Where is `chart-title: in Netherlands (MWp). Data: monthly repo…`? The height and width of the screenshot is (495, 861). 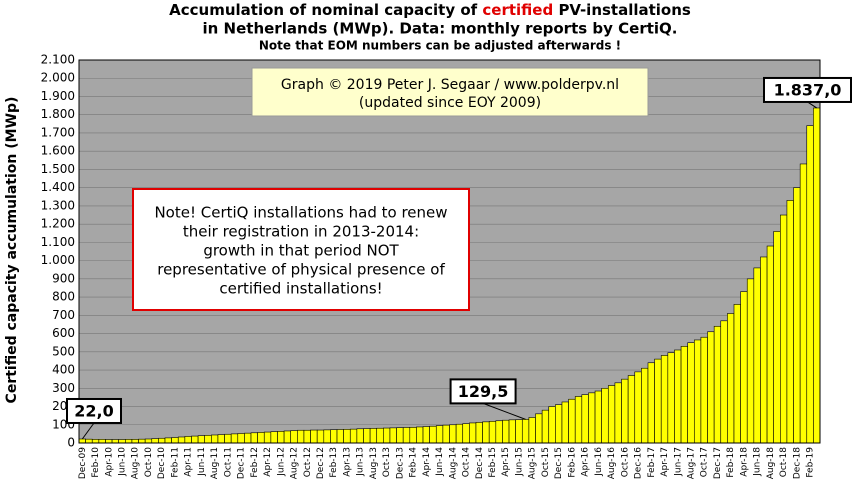 chart-title: in Netherlands (MWp). Data: monthly repo… is located at coordinates (440, 29).